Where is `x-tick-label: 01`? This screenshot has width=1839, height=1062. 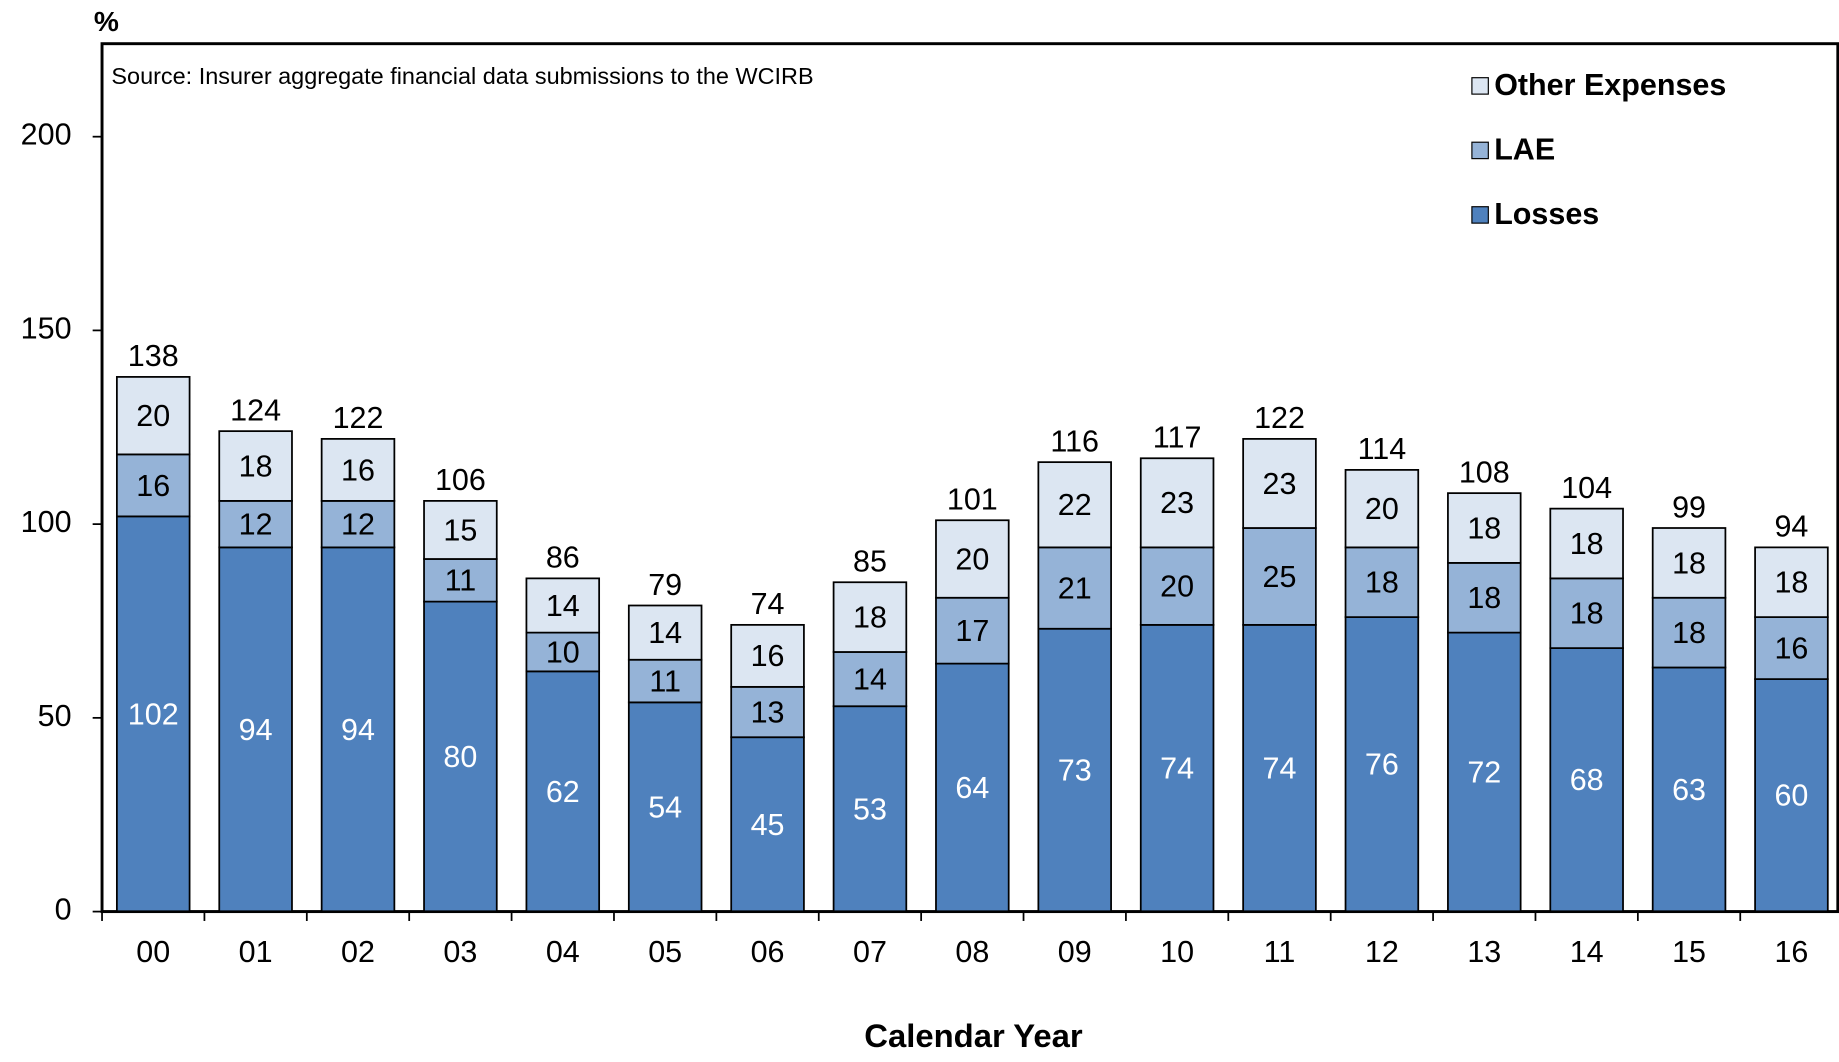 x-tick-label: 01 is located at coordinates (256, 952).